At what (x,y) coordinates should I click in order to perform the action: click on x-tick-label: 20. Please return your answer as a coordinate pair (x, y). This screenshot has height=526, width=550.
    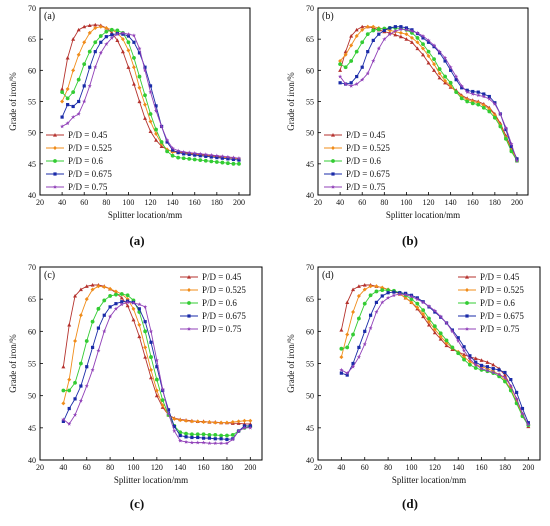
    Looking at the image, I should click on (318, 202).